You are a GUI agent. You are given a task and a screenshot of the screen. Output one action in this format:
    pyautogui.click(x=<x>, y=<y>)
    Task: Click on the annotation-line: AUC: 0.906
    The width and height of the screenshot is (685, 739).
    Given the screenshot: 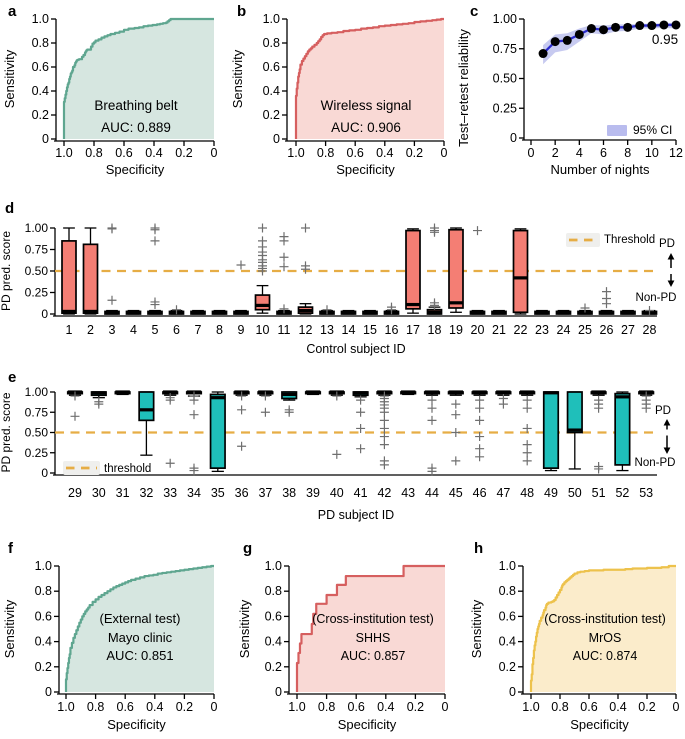 What is the action you would take?
    pyautogui.click(x=366, y=127)
    